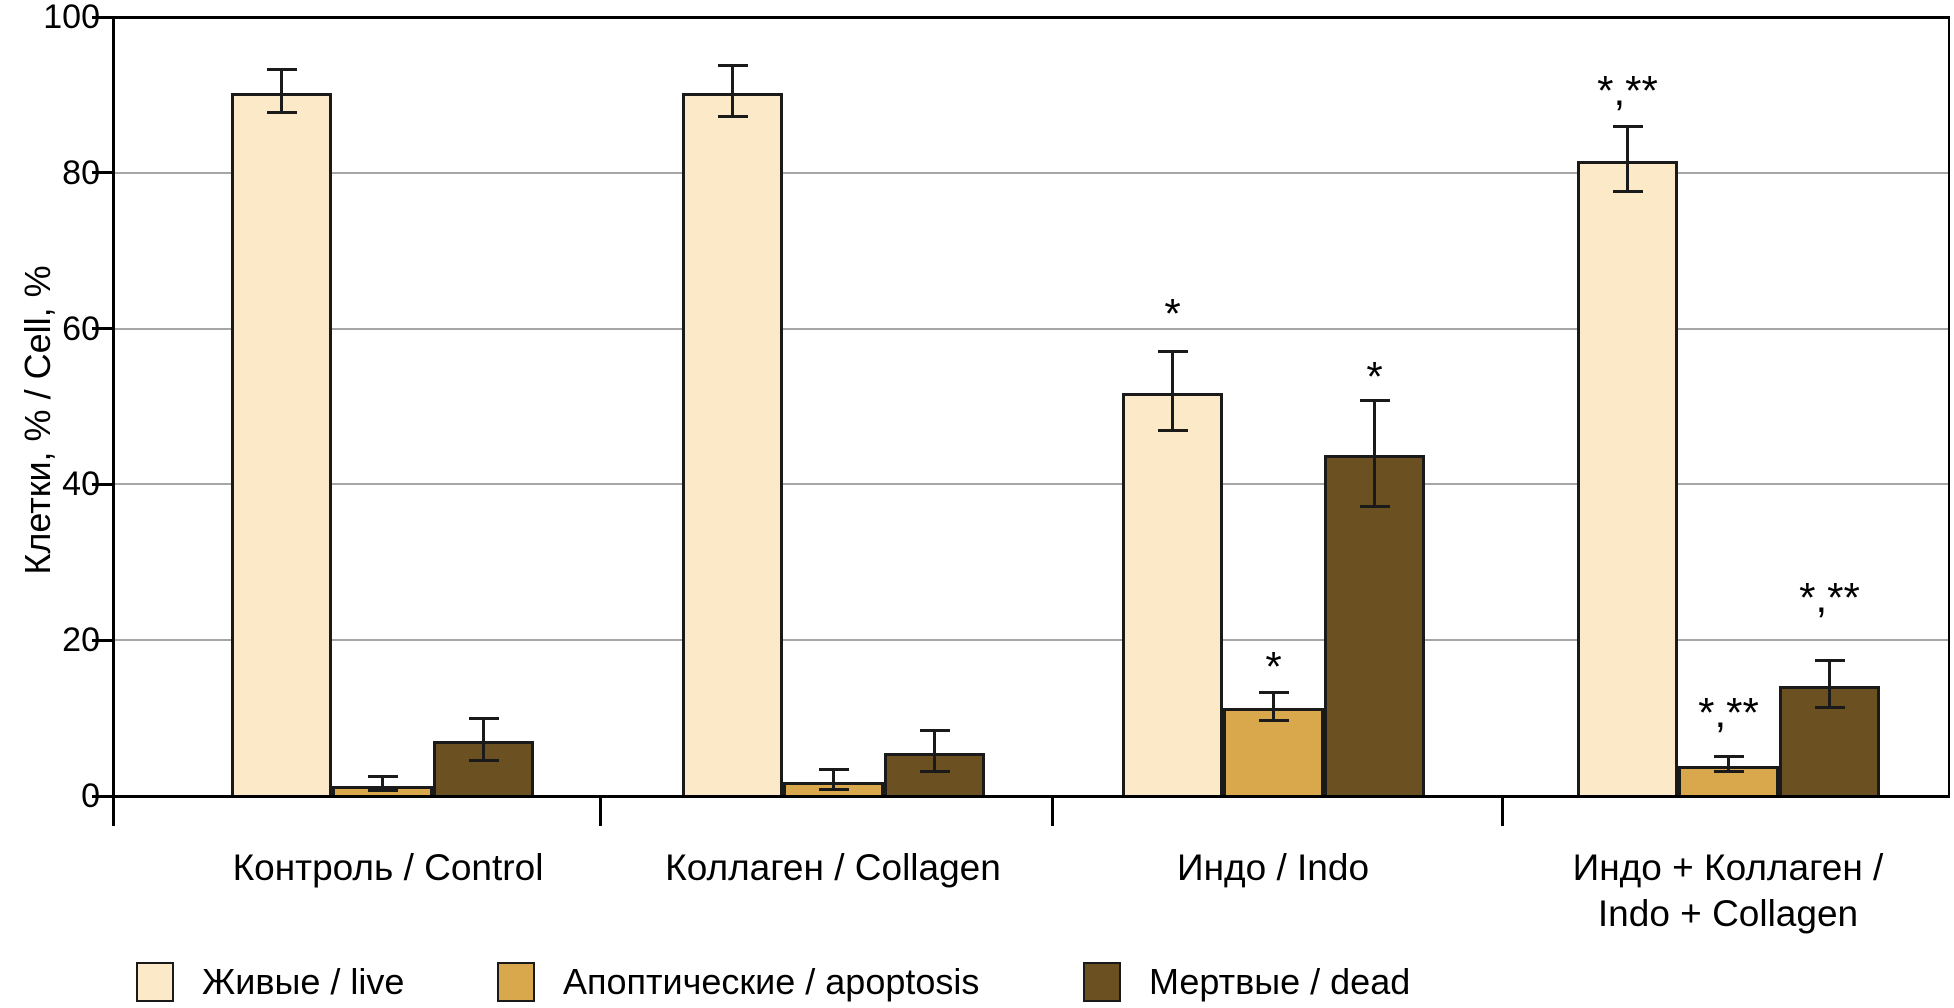 This screenshot has height=1008, width=1954. I want to click on category-label-group1: Контроль / Control, so click(388, 868).